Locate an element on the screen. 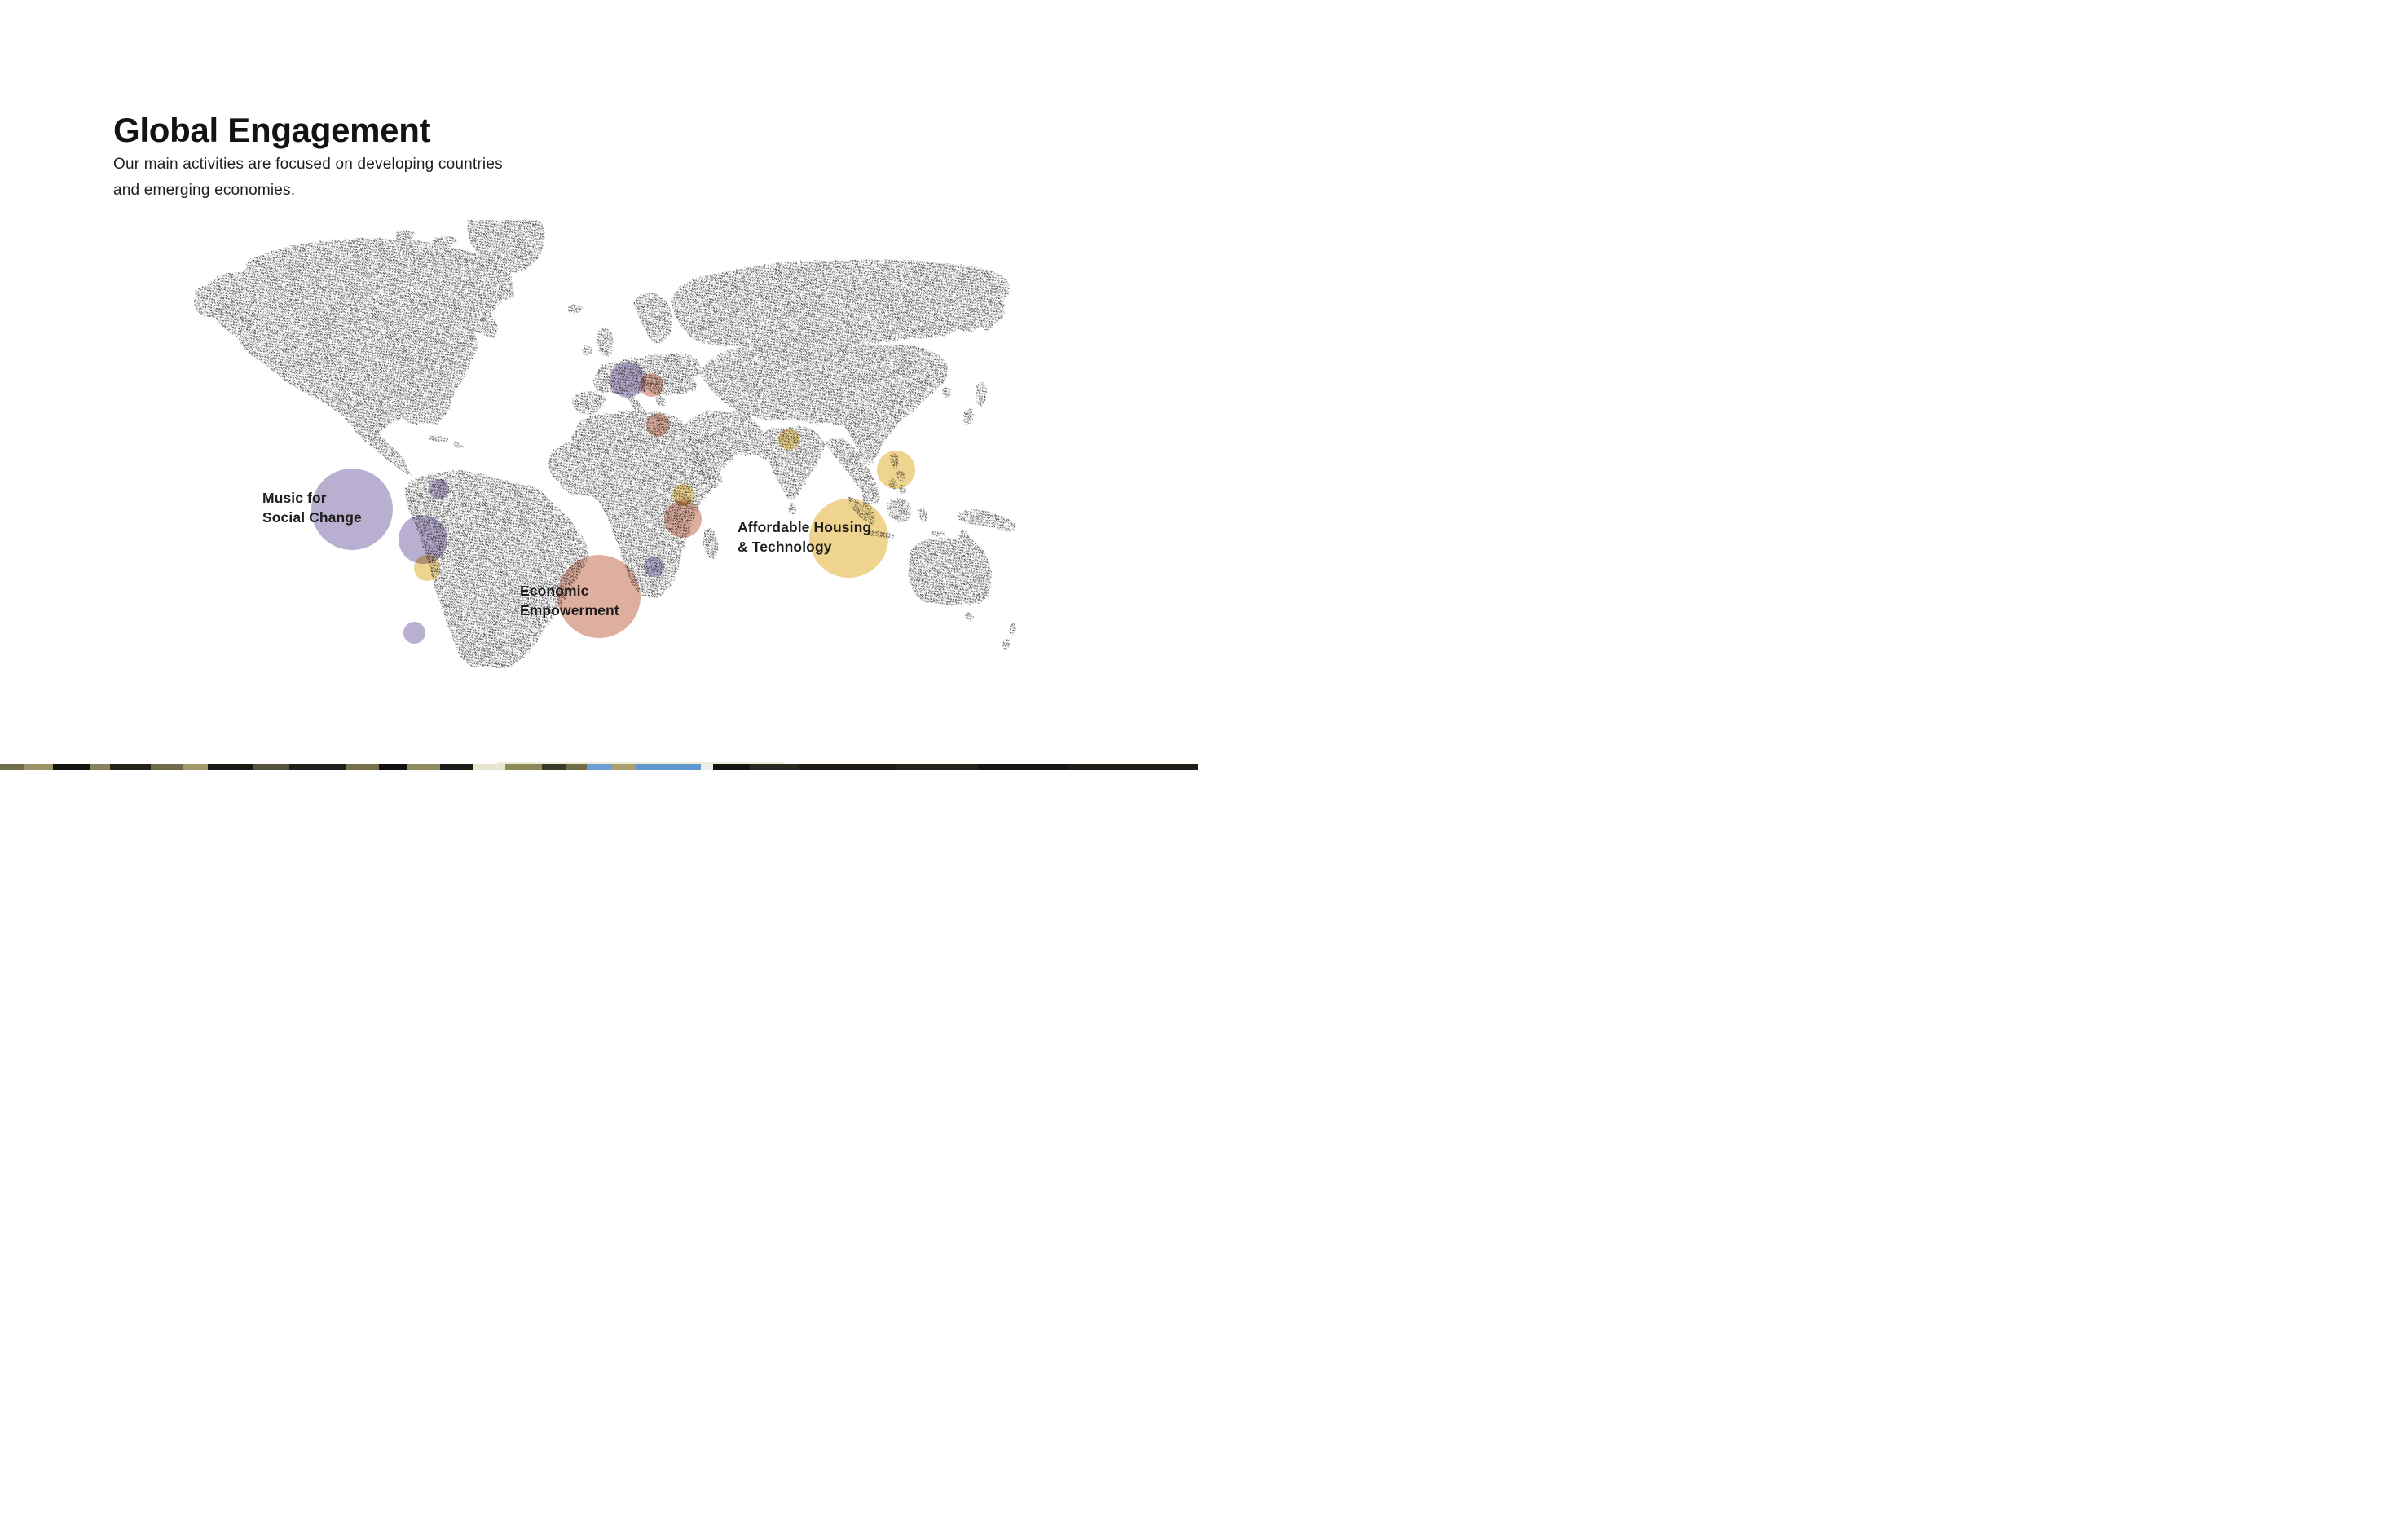 This screenshot has height=1540, width=2396. world-map is located at coordinates (607, 444).